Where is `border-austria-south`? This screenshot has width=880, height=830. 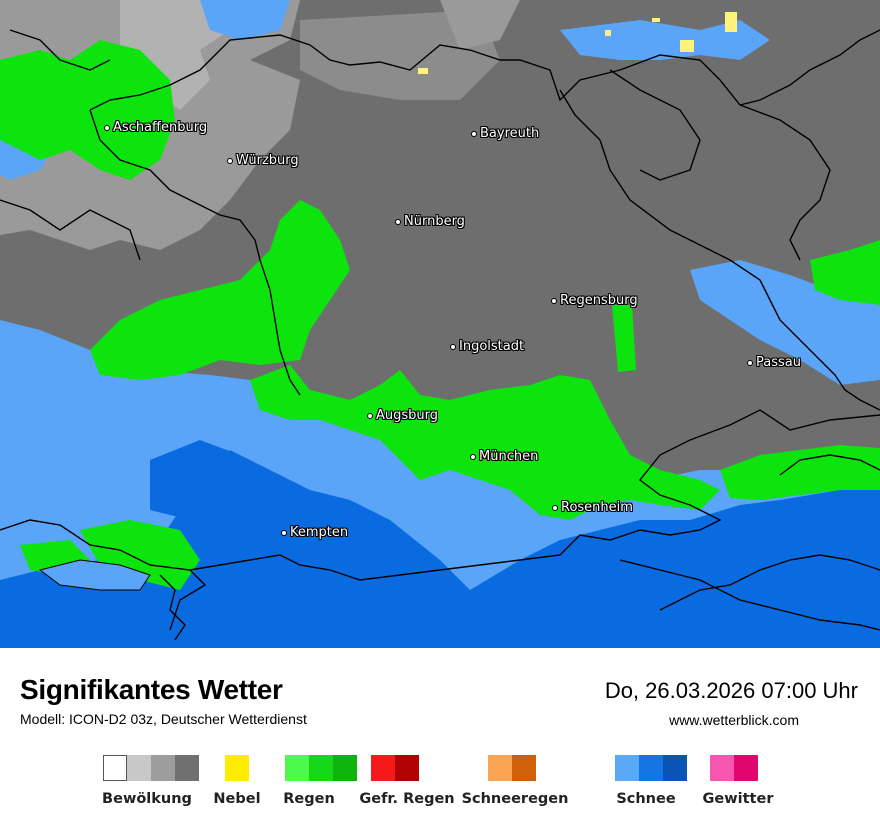
border-austria-south is located at coordinates (769, 582).